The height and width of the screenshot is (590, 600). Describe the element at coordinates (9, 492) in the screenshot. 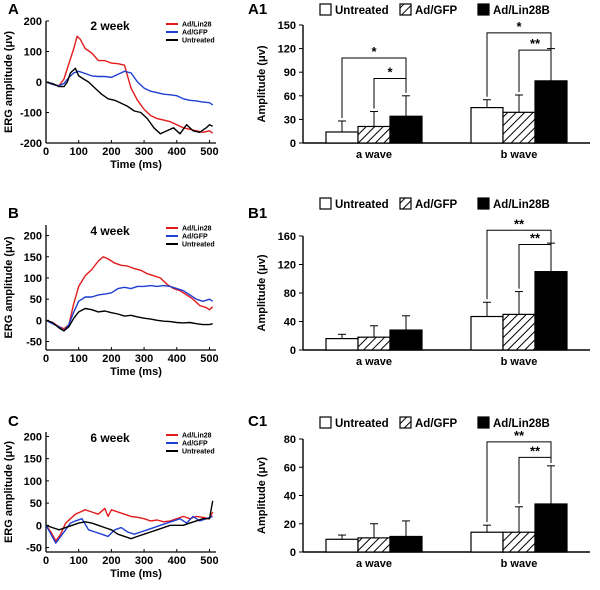

I see `y-axis-label: ERG amplitude (μv)` at that location.